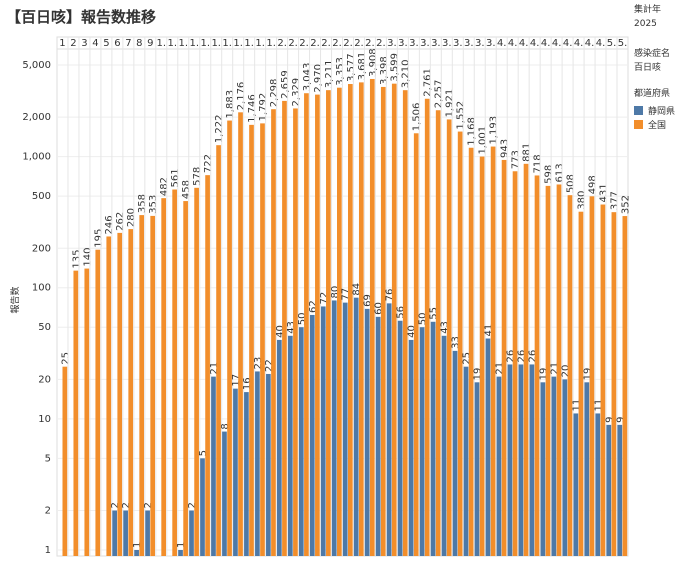  I want to click on data-label: 25, so click(467, 358).